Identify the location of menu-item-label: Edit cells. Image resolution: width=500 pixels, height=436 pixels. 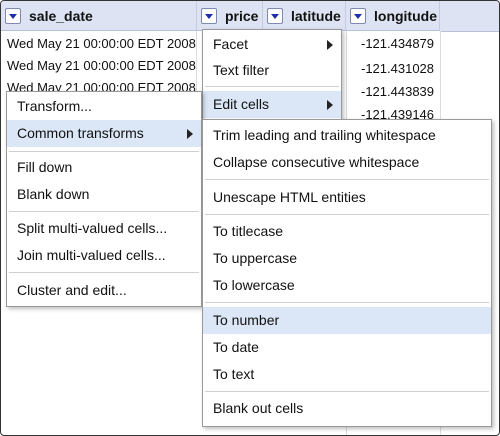
(241, 104).